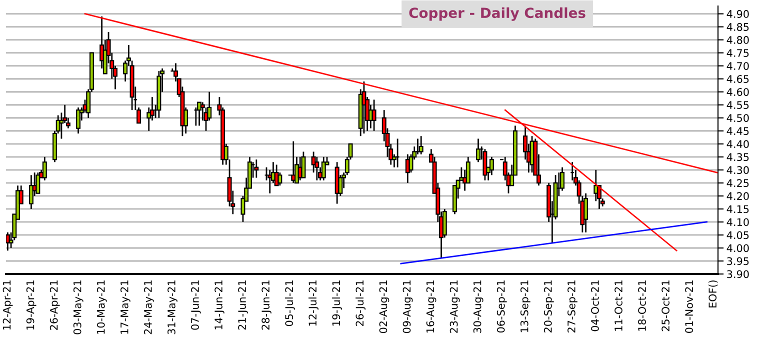  What do you see at coordinates (7, 305) in the screenshot?
I see `x-tick-label: 12-Apr-21` at bounding box center [7, 305].